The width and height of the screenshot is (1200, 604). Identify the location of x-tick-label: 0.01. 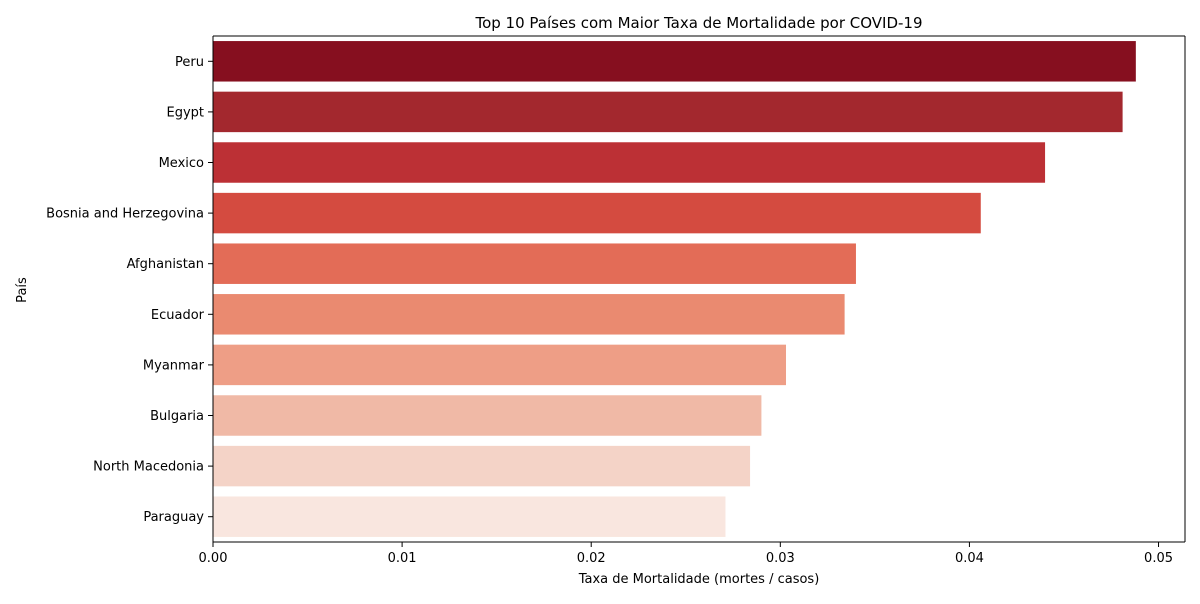
(402, 558).